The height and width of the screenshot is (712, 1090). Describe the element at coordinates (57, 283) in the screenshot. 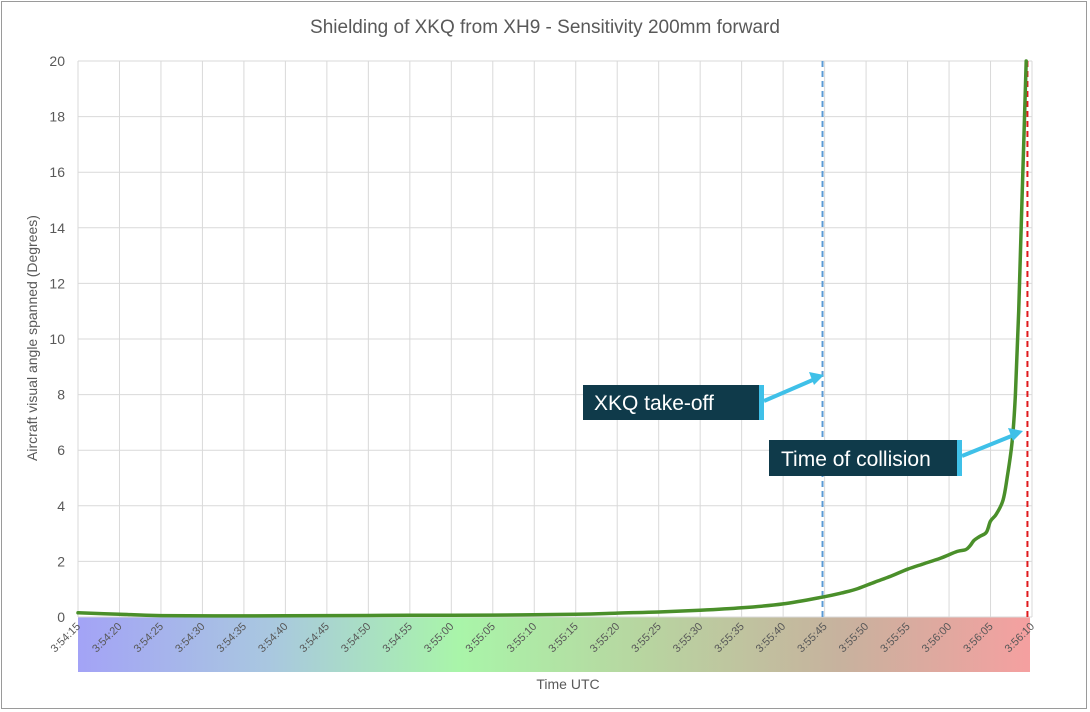

I see `y-tick-label: 12` at that location.